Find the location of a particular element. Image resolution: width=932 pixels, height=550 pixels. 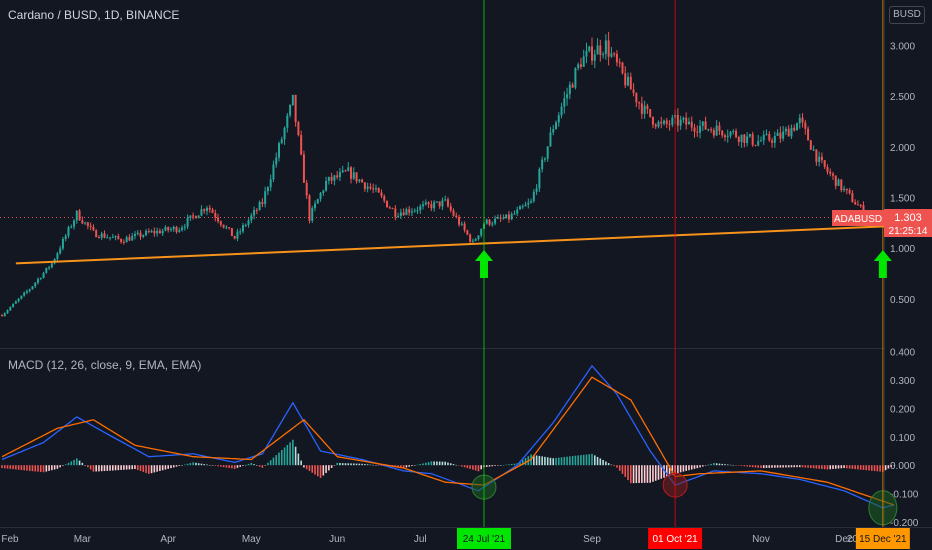

time-tick-label: May is located at coordinates (251, 539).